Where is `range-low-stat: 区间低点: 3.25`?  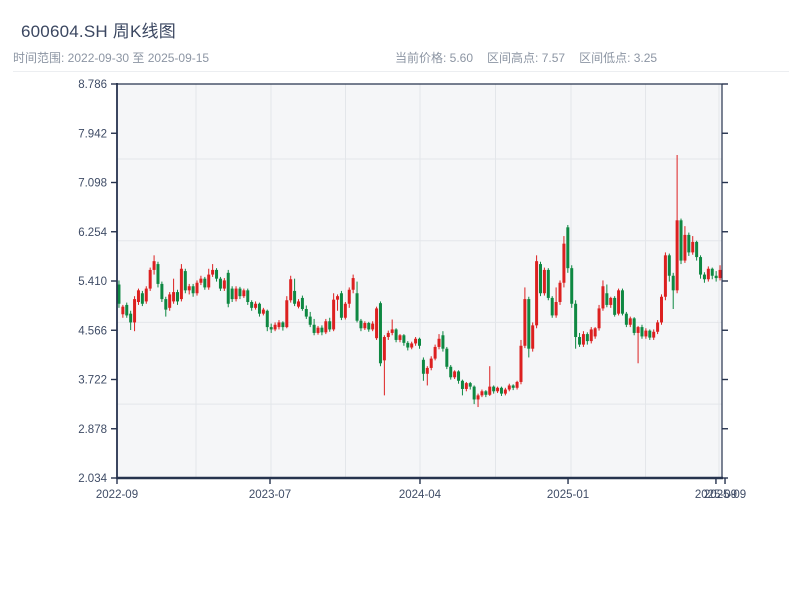
range-low-stat: 区间低点: 3.25 is located at coordinates (618, 58).